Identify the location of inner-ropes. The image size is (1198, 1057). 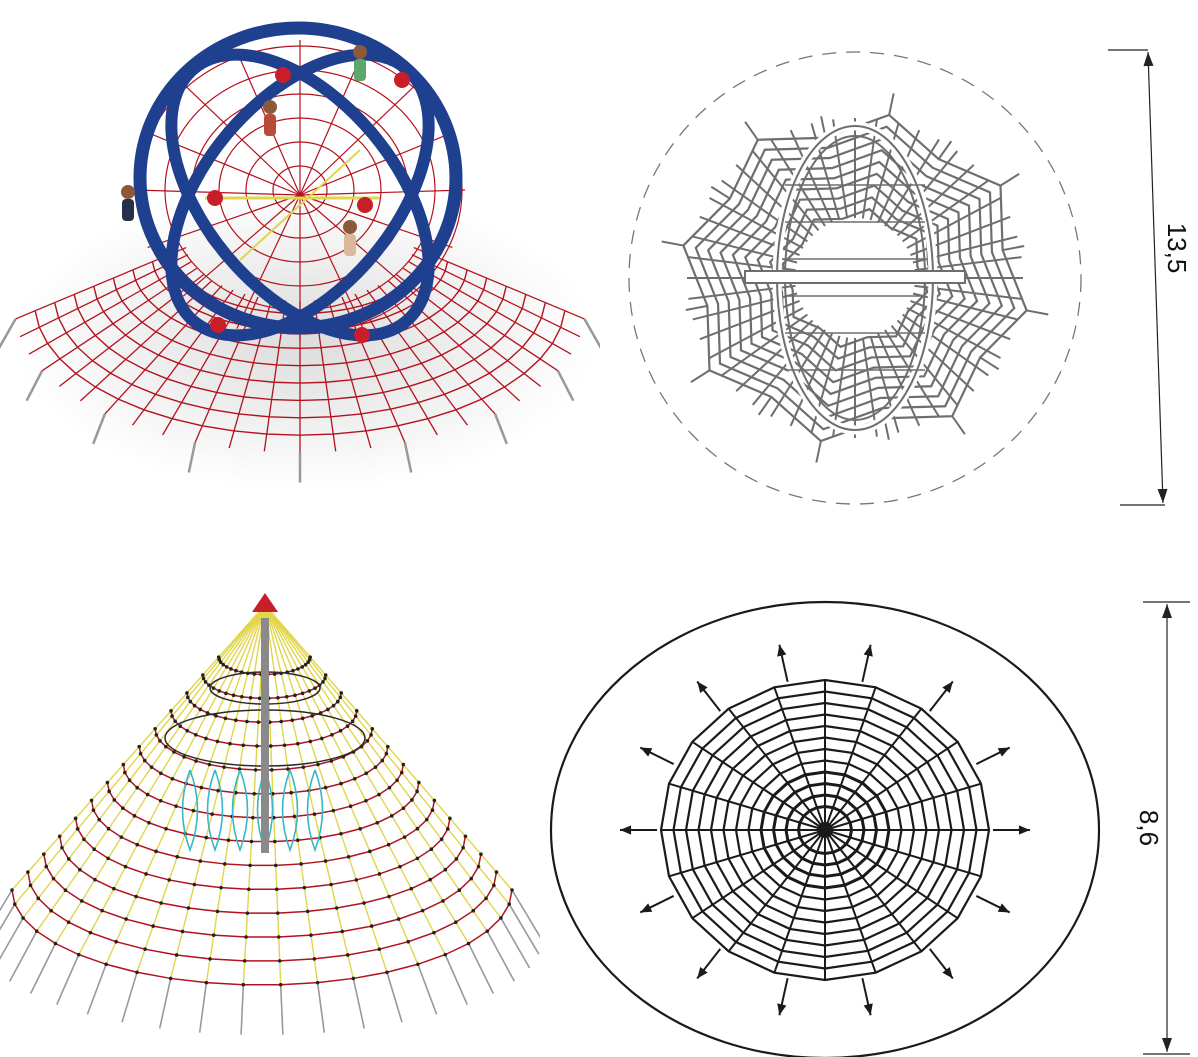
(252, 811).